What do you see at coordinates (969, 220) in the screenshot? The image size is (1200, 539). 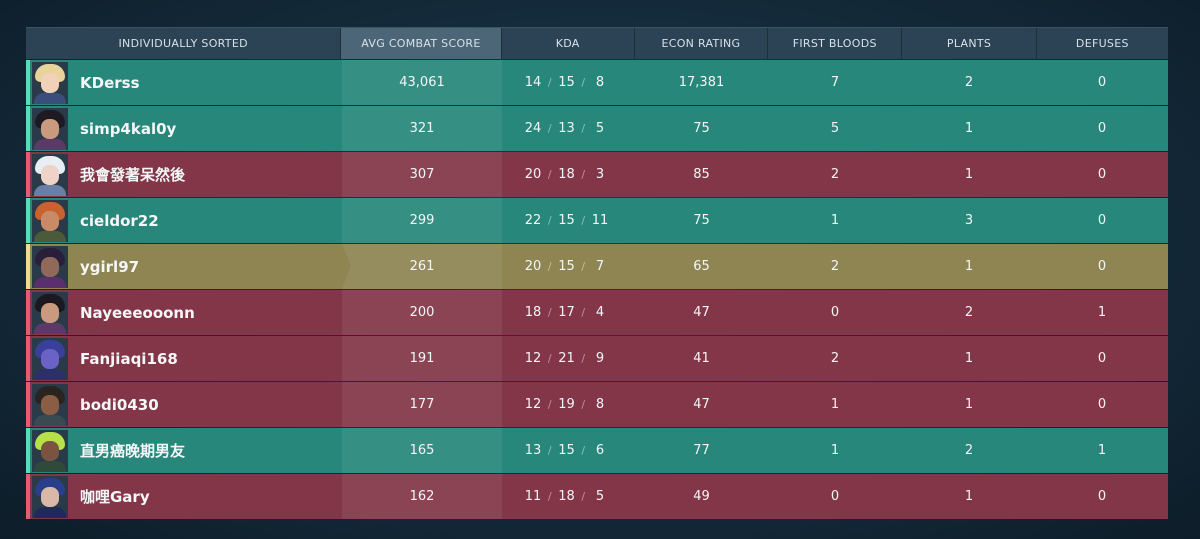 I see `player-plants: 3` at bounding box center [969, 220].